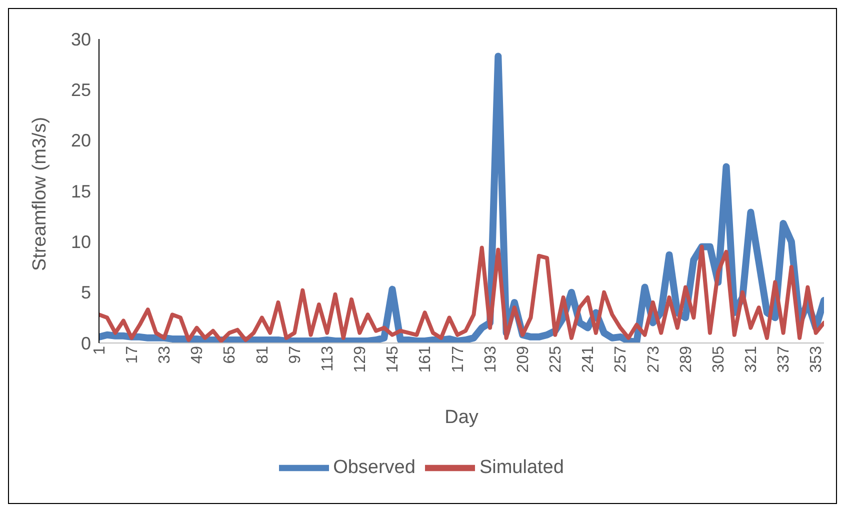 Image resolution: width=845 pixels, height=512 pixels. Describe the element at coordinates (295, 355) in the screenshot. I see `x-tick-label: 97` at that location.